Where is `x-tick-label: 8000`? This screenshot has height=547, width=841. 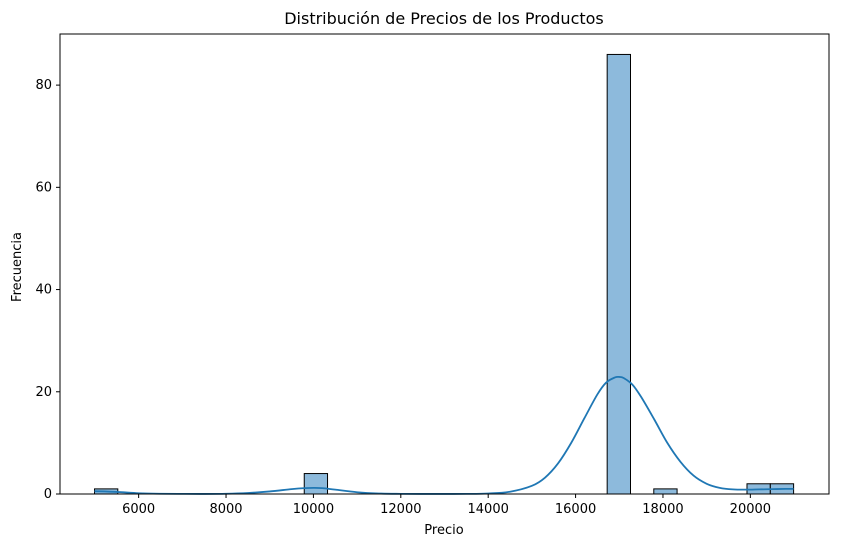
x-tick-label: 8000 is located at coordinates (225, 509).